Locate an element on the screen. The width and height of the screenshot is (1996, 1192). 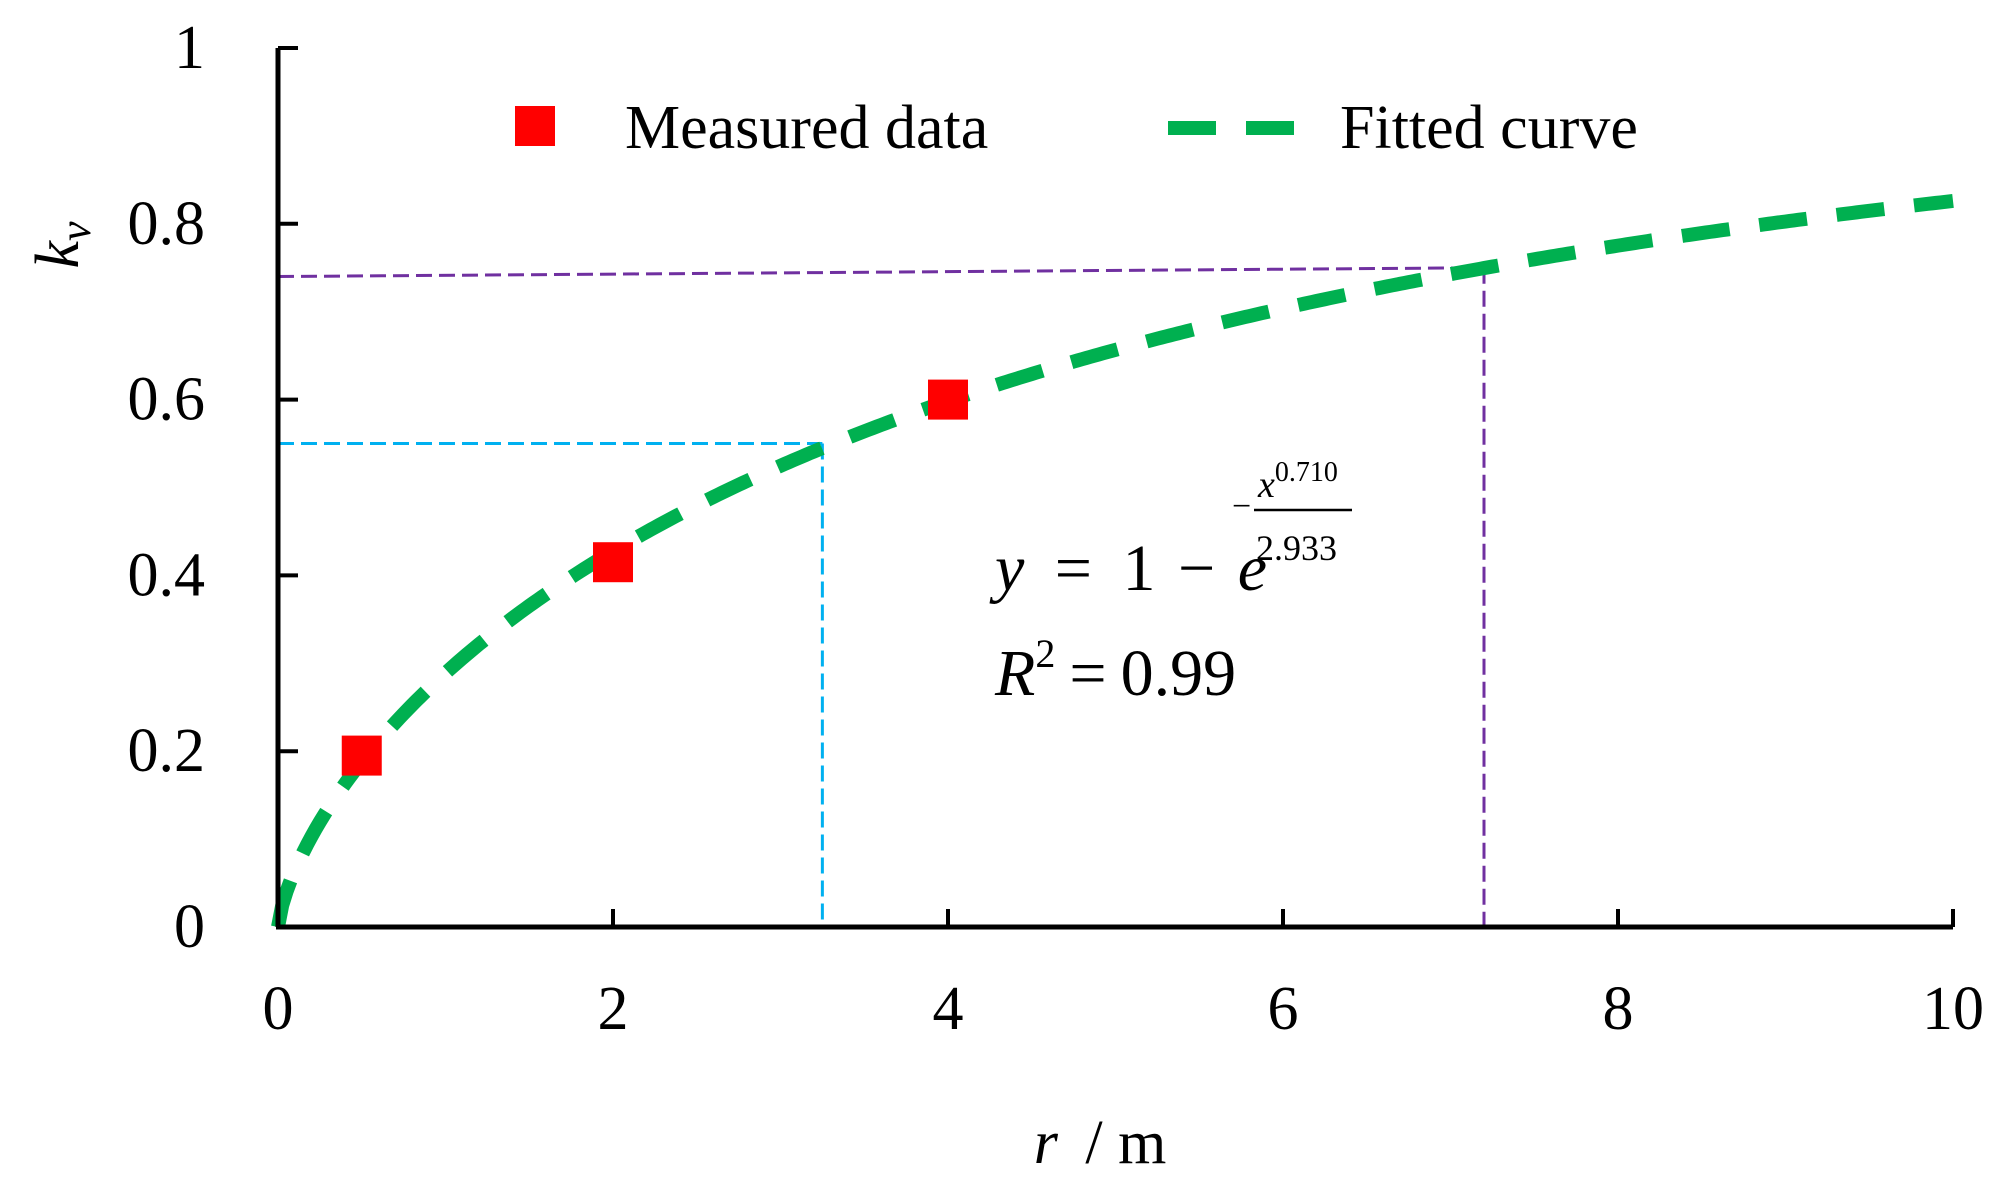
eq-exp-pow: 0.710 is located at coordinates (1306, 472).